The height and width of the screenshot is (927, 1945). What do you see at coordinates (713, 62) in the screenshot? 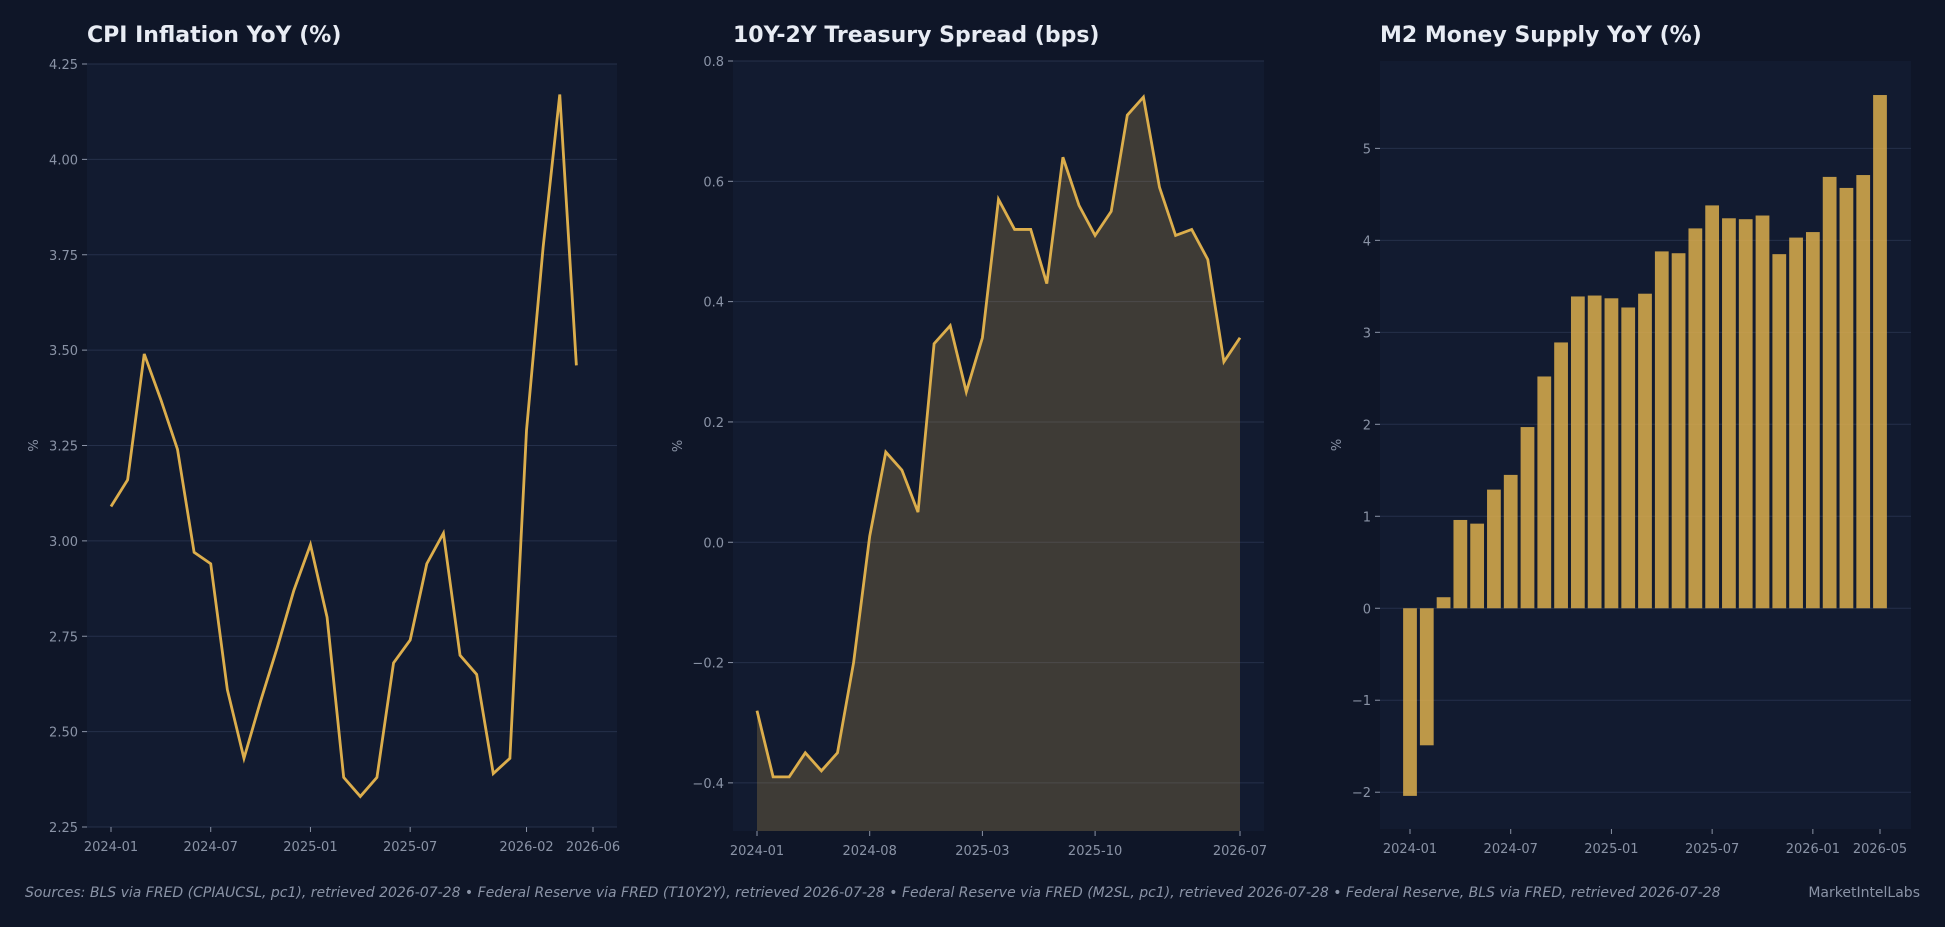
I see `y-tick-label: 0.8` at bounding box center [713, 62].